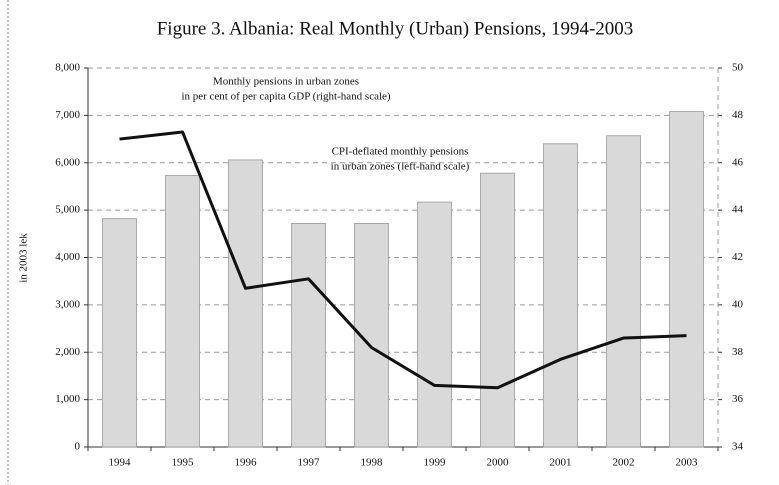  What do you see at coordinates (738, 352) in the screenshot?
I see `y2-tick-label: 38` at bounding box center [738, 352].